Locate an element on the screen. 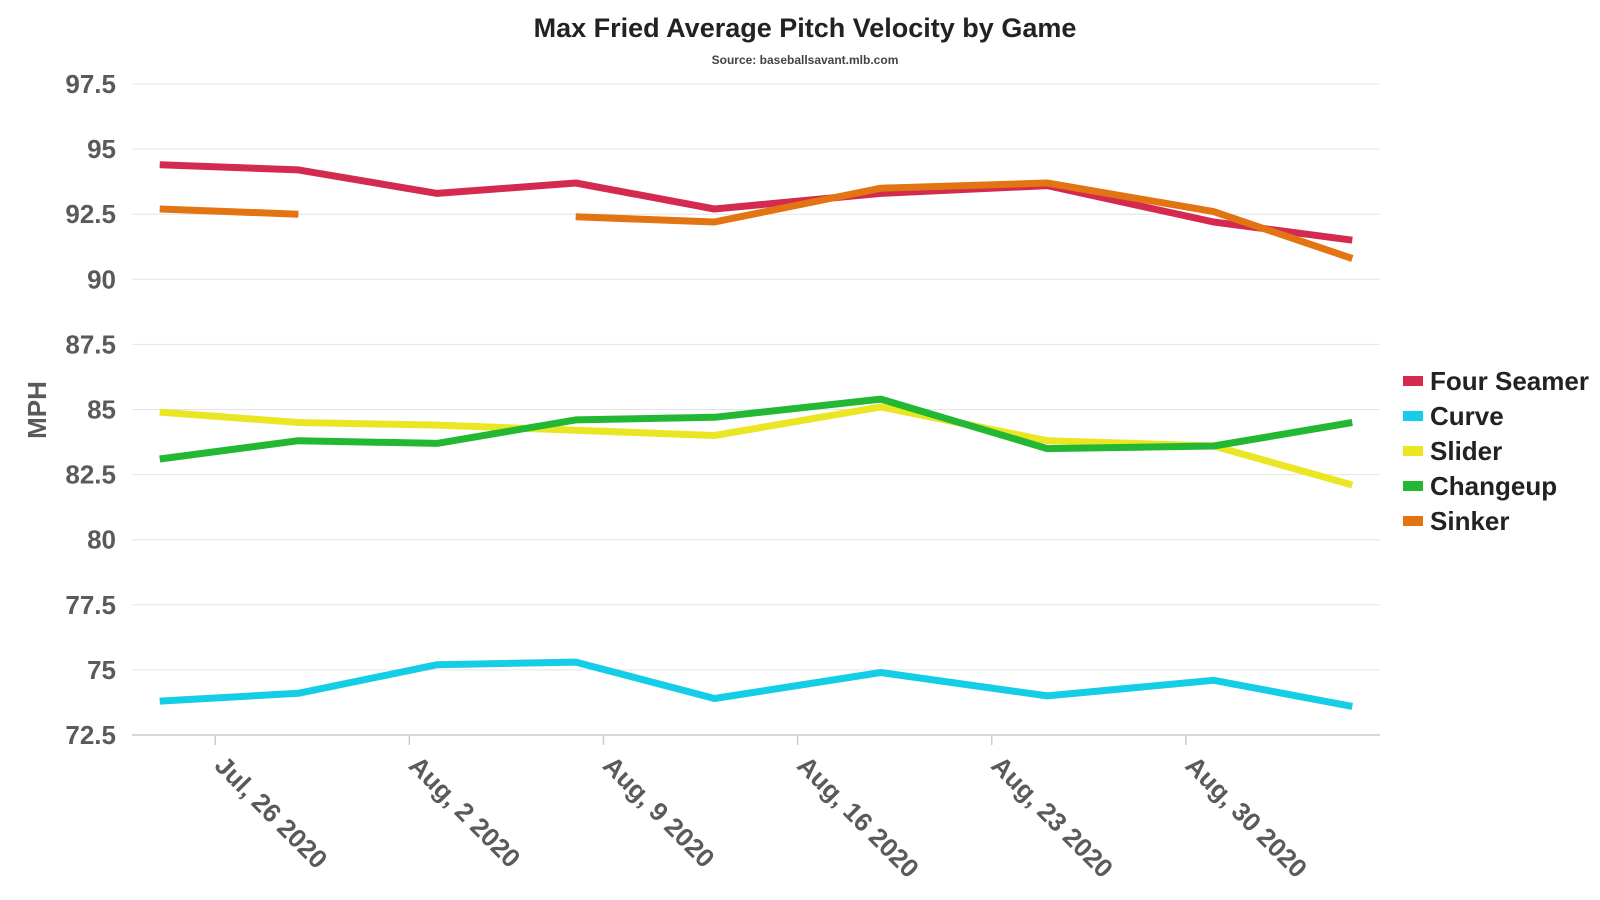 The width and height of the screenshot is (1600, 900). y-tick-label: 77.5 is located at coordinates (90, 605).